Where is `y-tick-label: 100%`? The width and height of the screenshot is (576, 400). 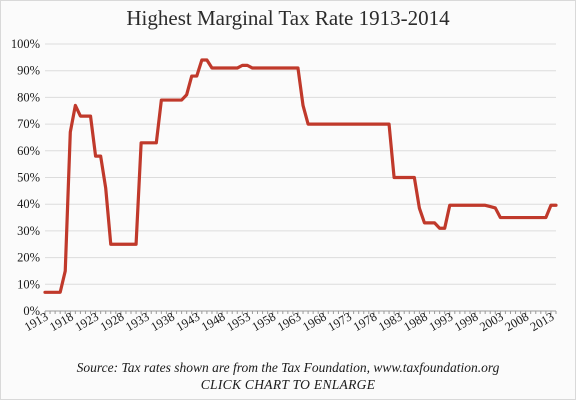
y-tick-label: 100% is located at coordinates (25, 44).